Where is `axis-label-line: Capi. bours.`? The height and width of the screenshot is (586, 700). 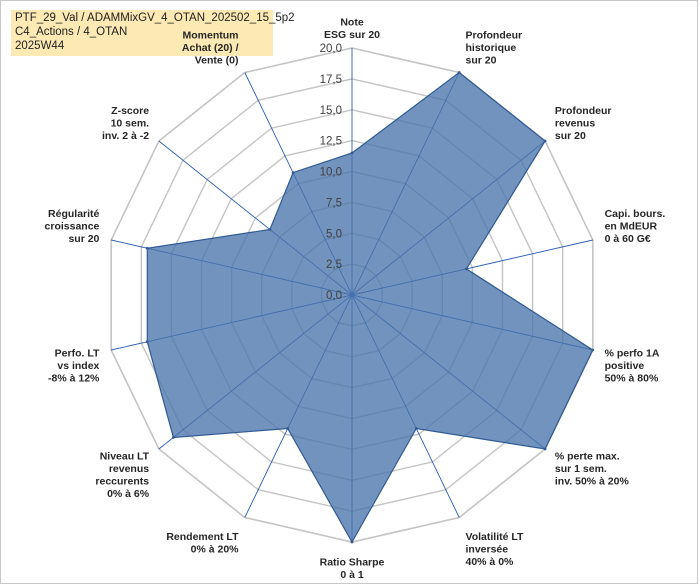 axis-label-line: Capi. bours. is located at coordinates (635, 214).